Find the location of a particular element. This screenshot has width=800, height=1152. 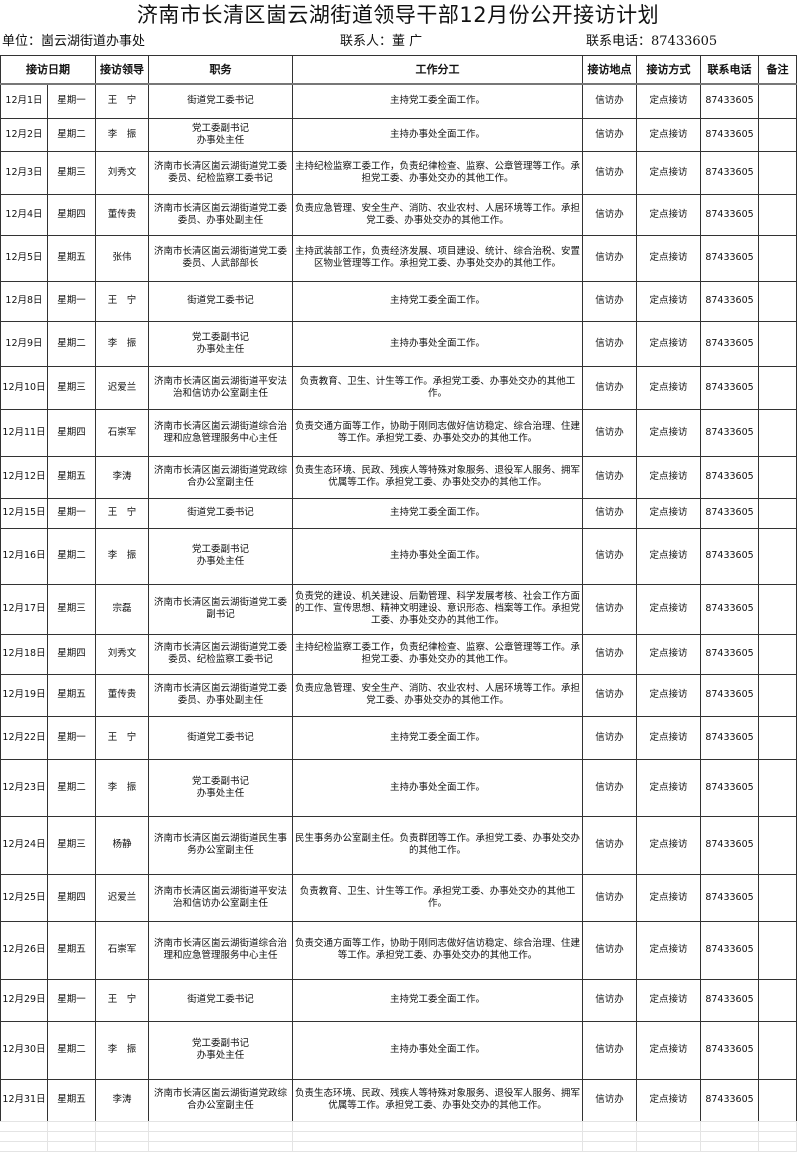

cell-leader: 宗磊 is located at coordinates (122, 609).